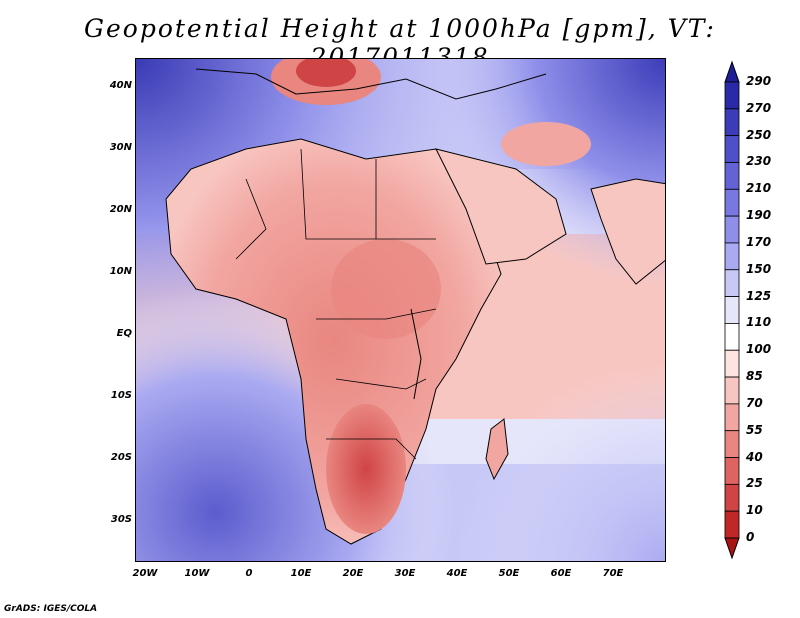  I want to click on colorbar-tick-label: 0, so click(750, 537).